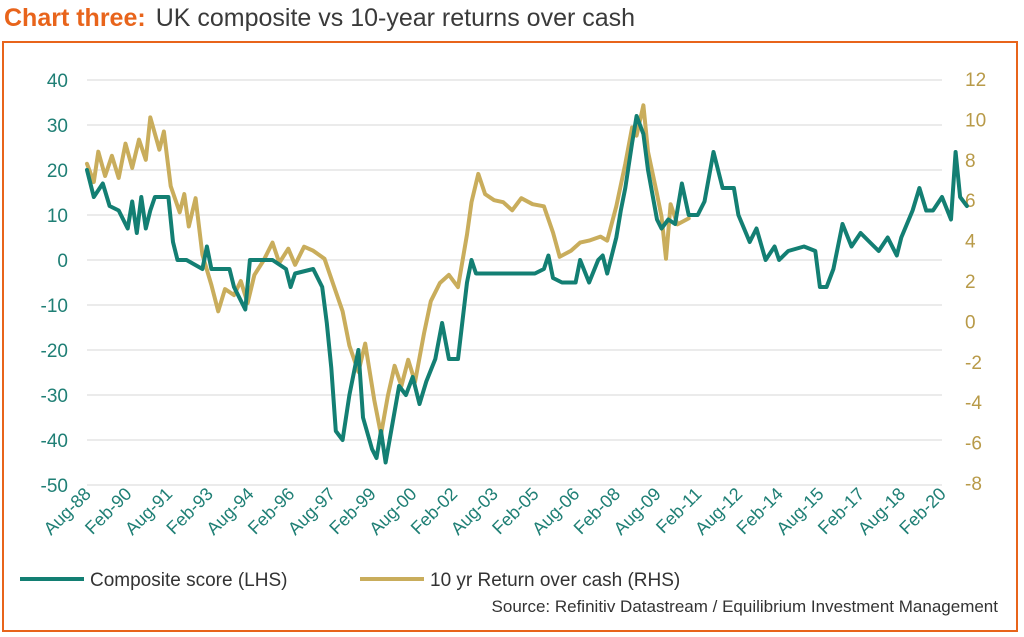  Describe the element at coordinates (555, 580) in the screenshot. I see `legend-label-return: 10 yr Return over cash (RHS)` at that location.